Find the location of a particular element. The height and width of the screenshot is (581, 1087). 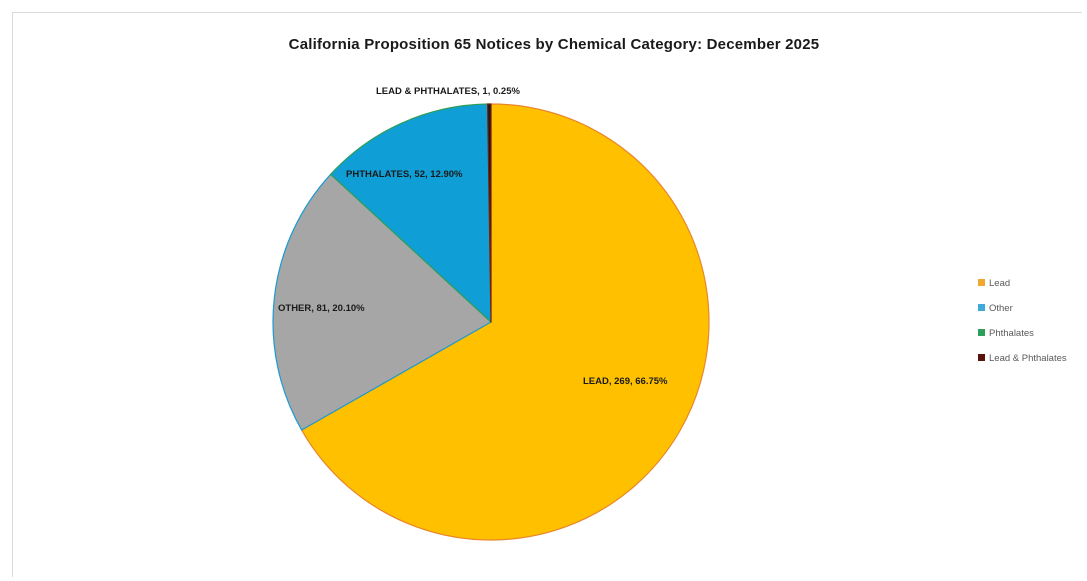

legend-label-phthalates: Phthalates is located at coordinates (1011, 333).